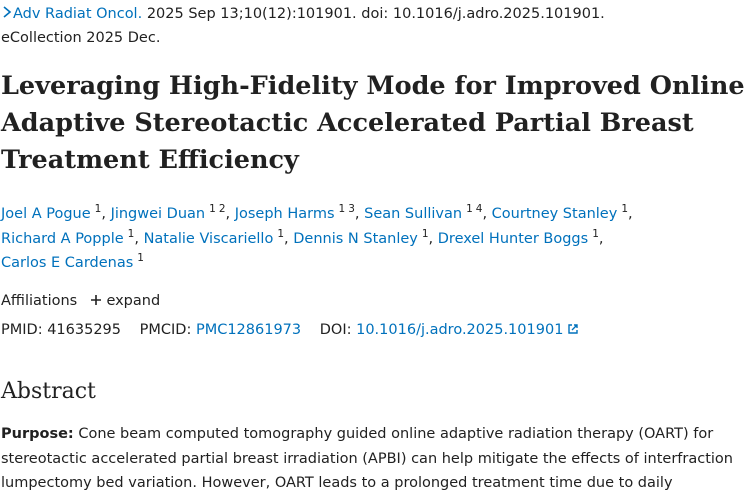 This screenshot has height=500, width=750. I want to click on title-line: Treatment Efficiency, so click(150, 160).